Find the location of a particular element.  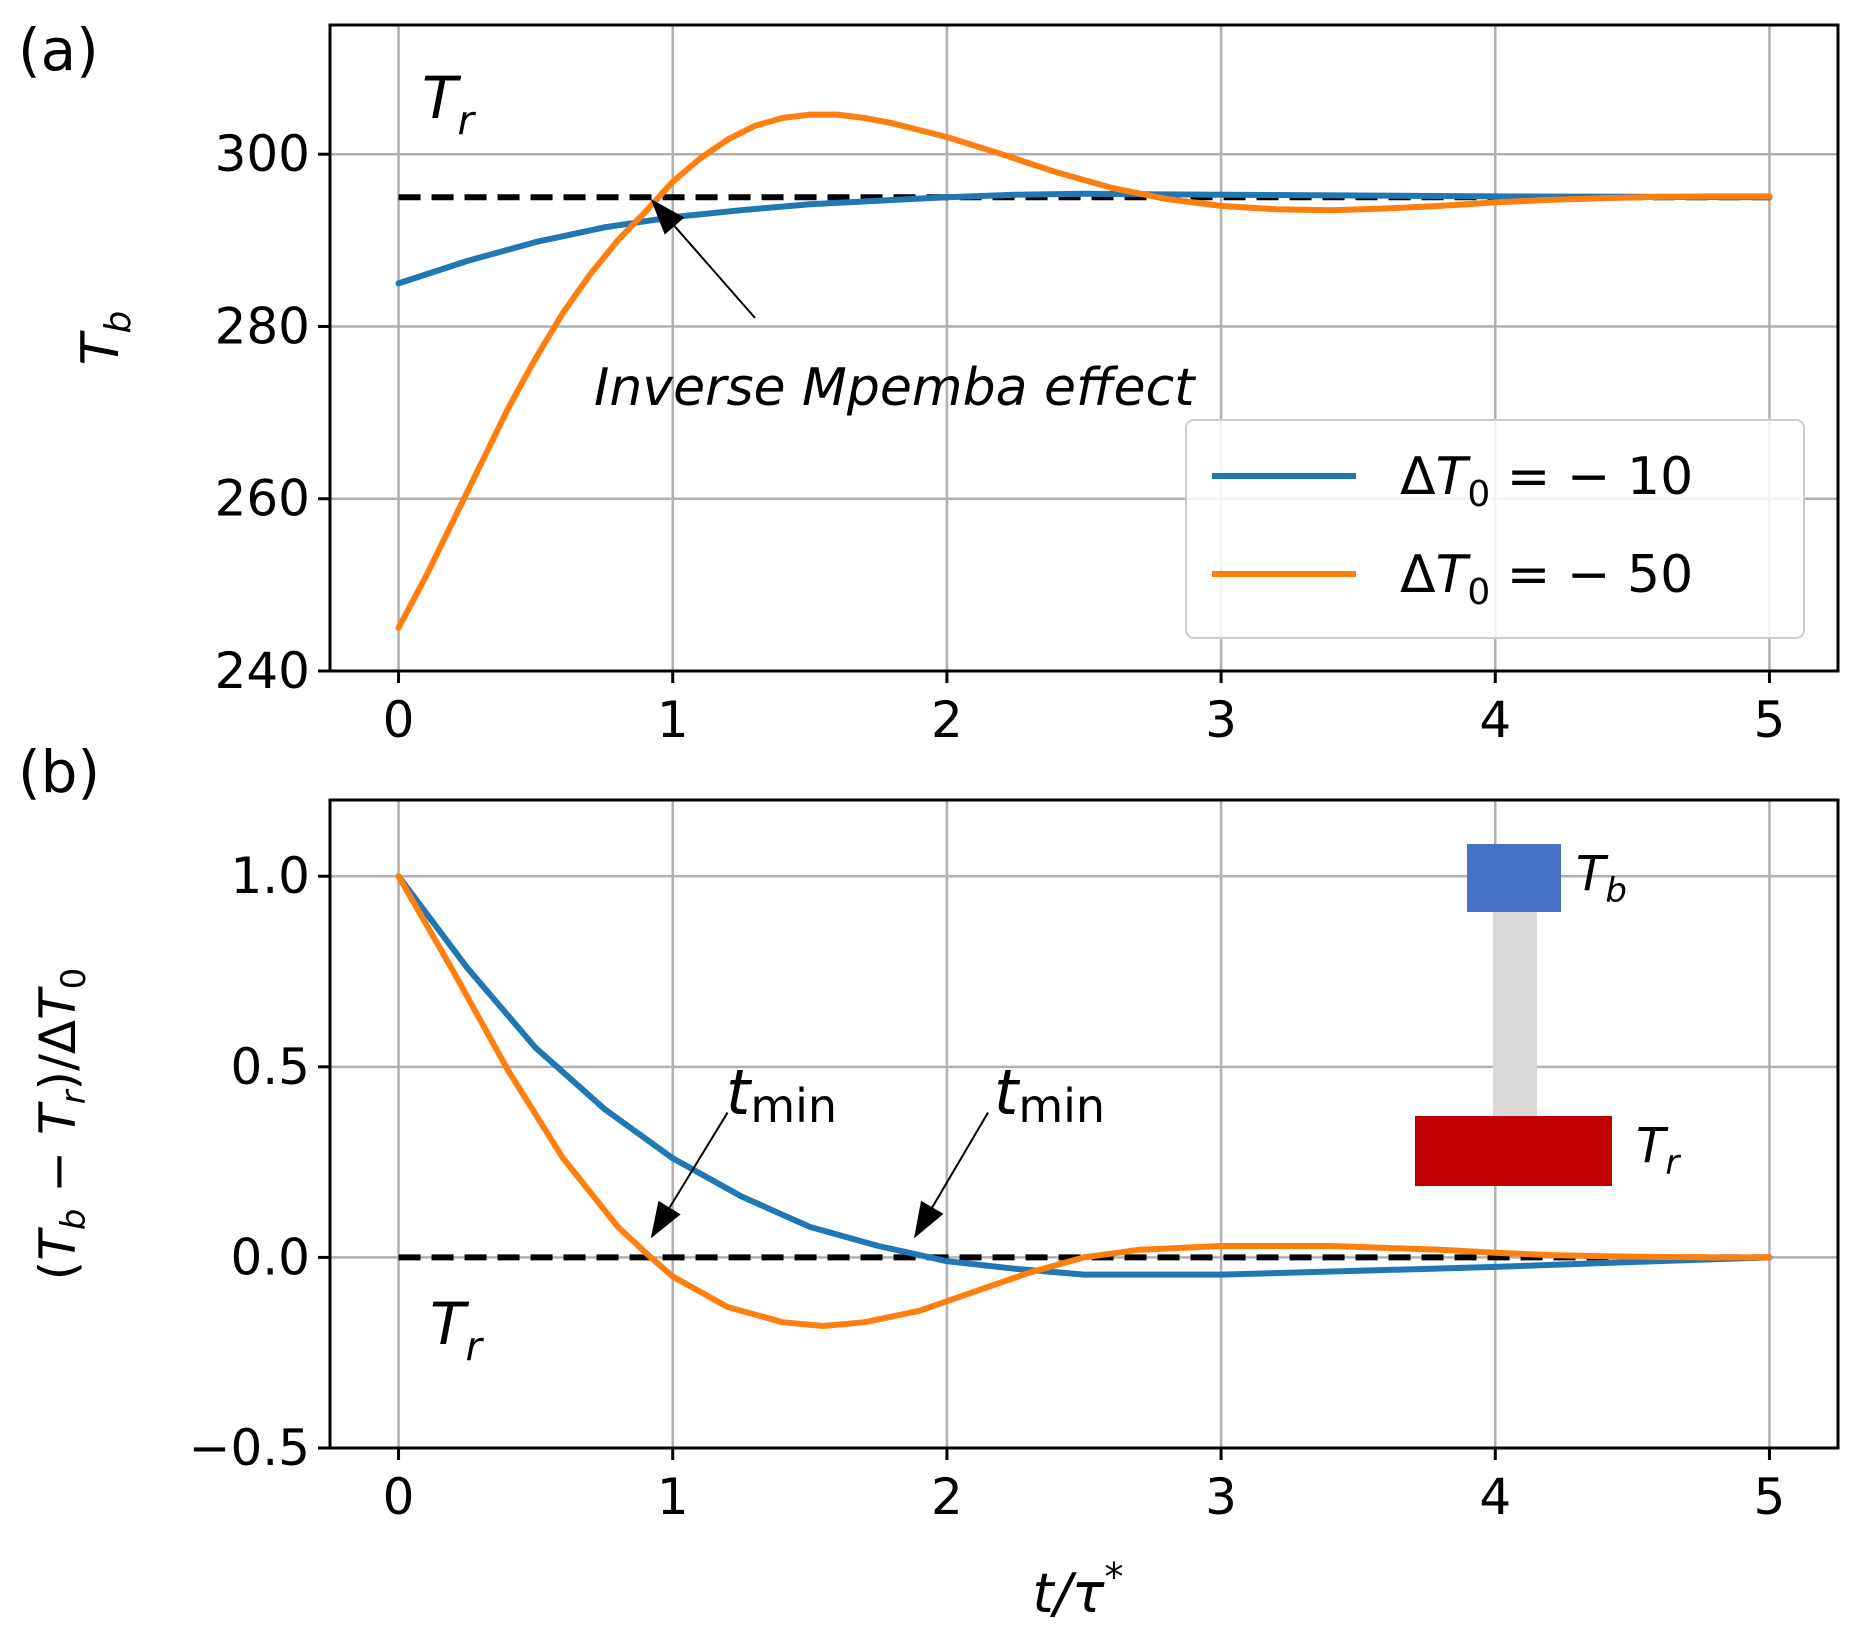

panel-b-y-tick-label: −0.5 is located at coordinates (249, 1448).